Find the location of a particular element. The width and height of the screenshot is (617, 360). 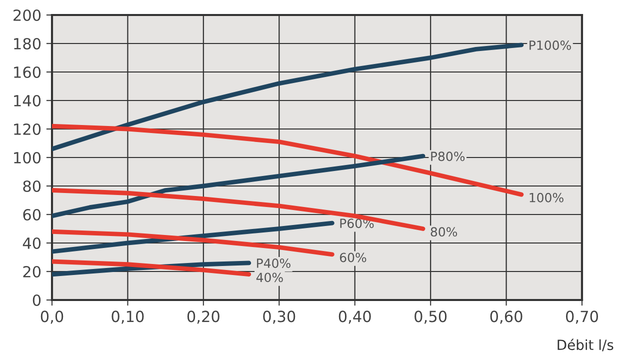

x-tick-label: 0,60 is located at coordinates (506, 317).